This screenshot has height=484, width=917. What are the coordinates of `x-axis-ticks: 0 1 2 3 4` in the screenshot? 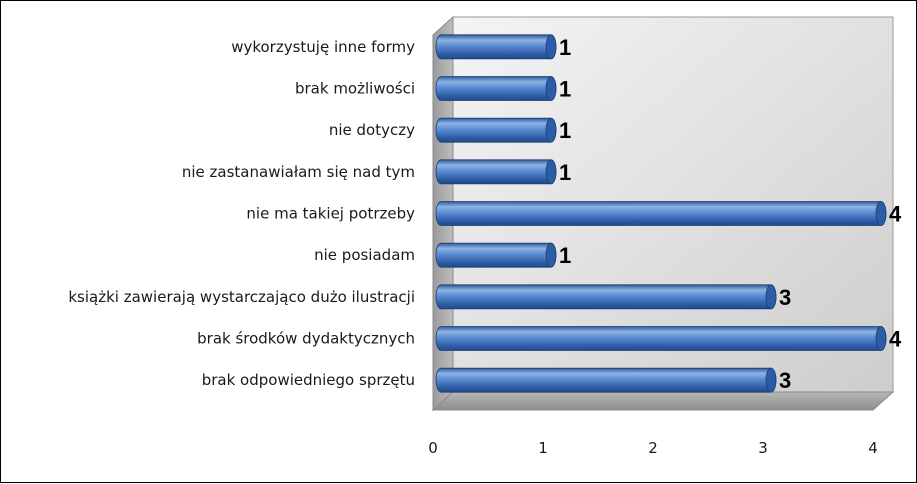 It's located at (653, 448).